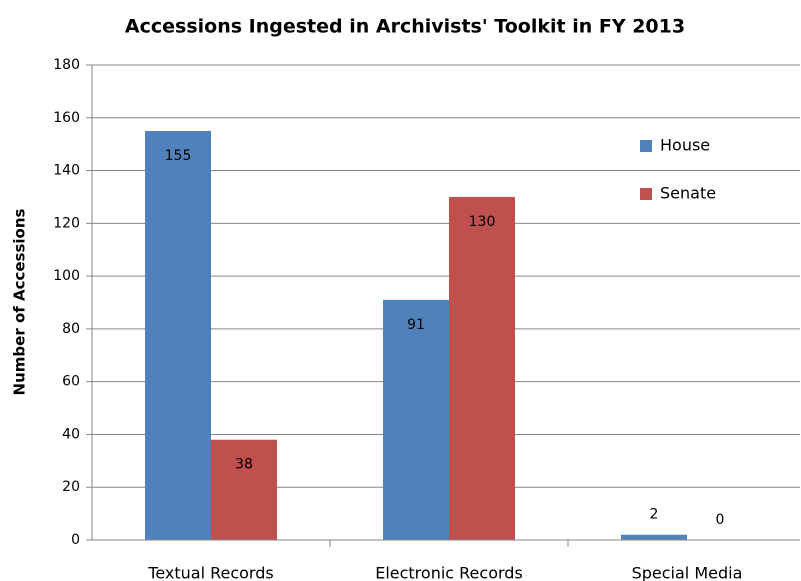 The width and height of the screenshot is (801, 581). What do you see at coordinates (720, 520) in the screenshot?
I see `data-label: 0` at bounding box center [720, 520].